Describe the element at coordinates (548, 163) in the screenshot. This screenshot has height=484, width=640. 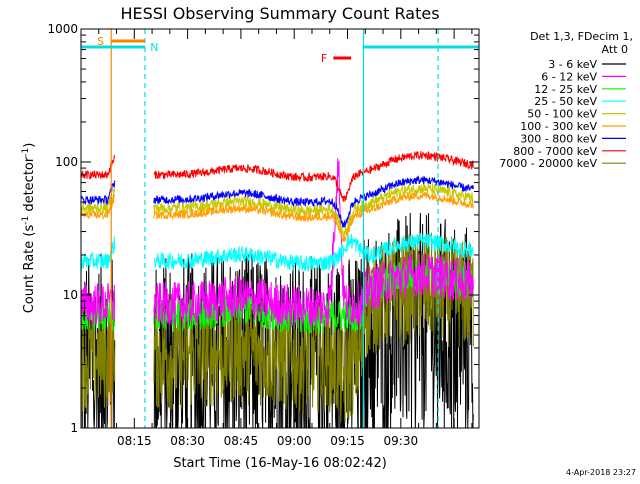
I see `legend-label-9: 7000 - 20000 keV` at that location.